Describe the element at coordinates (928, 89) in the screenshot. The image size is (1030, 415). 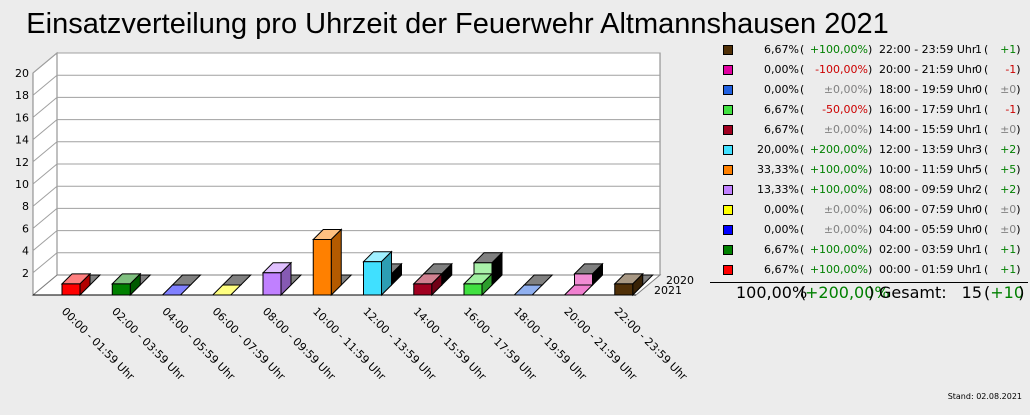
I see `legend-range: 18:00 - 19:59 Uhr` at that location.